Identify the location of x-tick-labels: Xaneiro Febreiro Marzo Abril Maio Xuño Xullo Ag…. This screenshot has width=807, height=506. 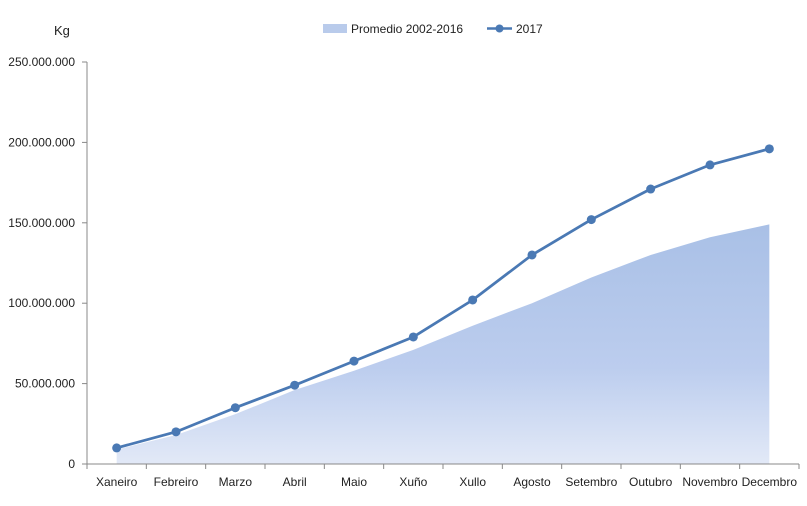
(446, 482).